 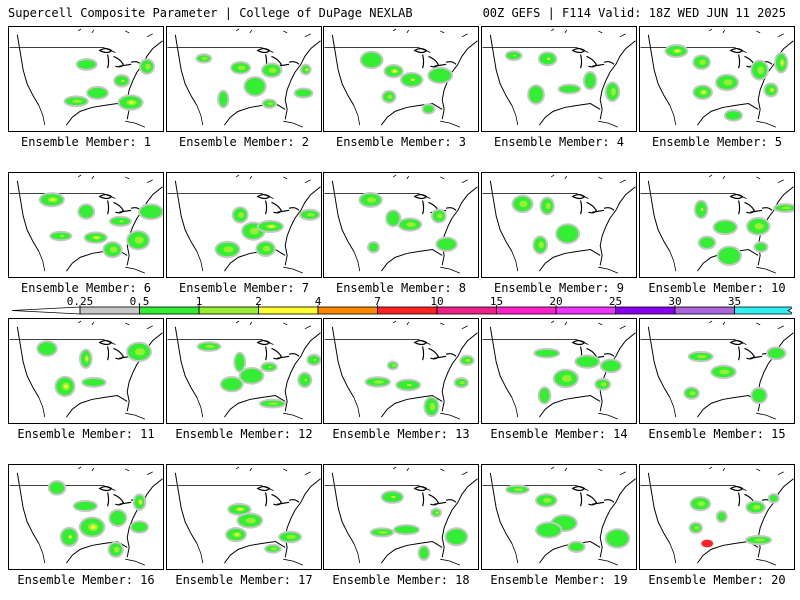 What do you see at coordinates (86, 288) in the screenshot?
I see `member-caption-6: Ensemble Member: 6` at bounding box center [86, 288].